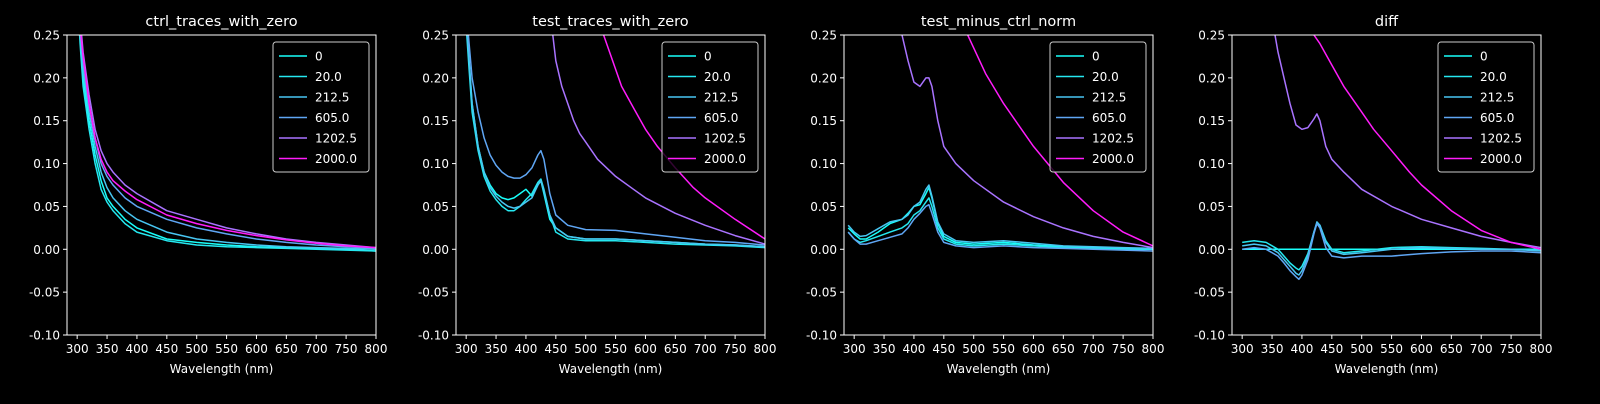  I want to click on y-tick-label: -0.10, so click(433, 336).